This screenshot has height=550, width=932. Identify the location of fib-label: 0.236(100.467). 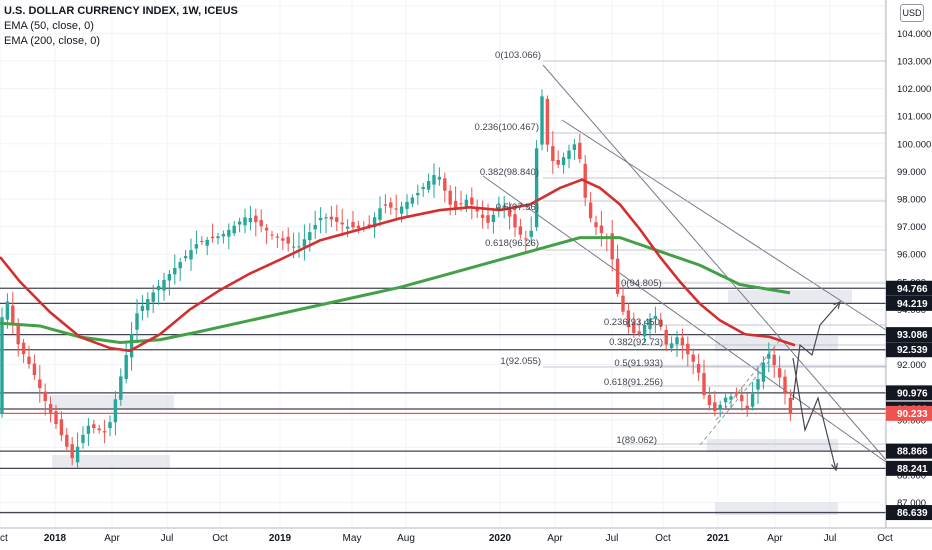
(507, 127).